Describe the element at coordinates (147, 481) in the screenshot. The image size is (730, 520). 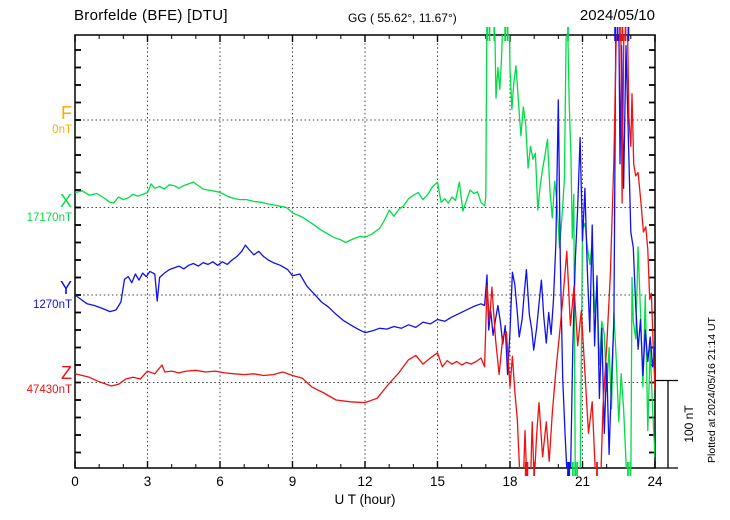
I see `x-tick-3: 3` at that location.